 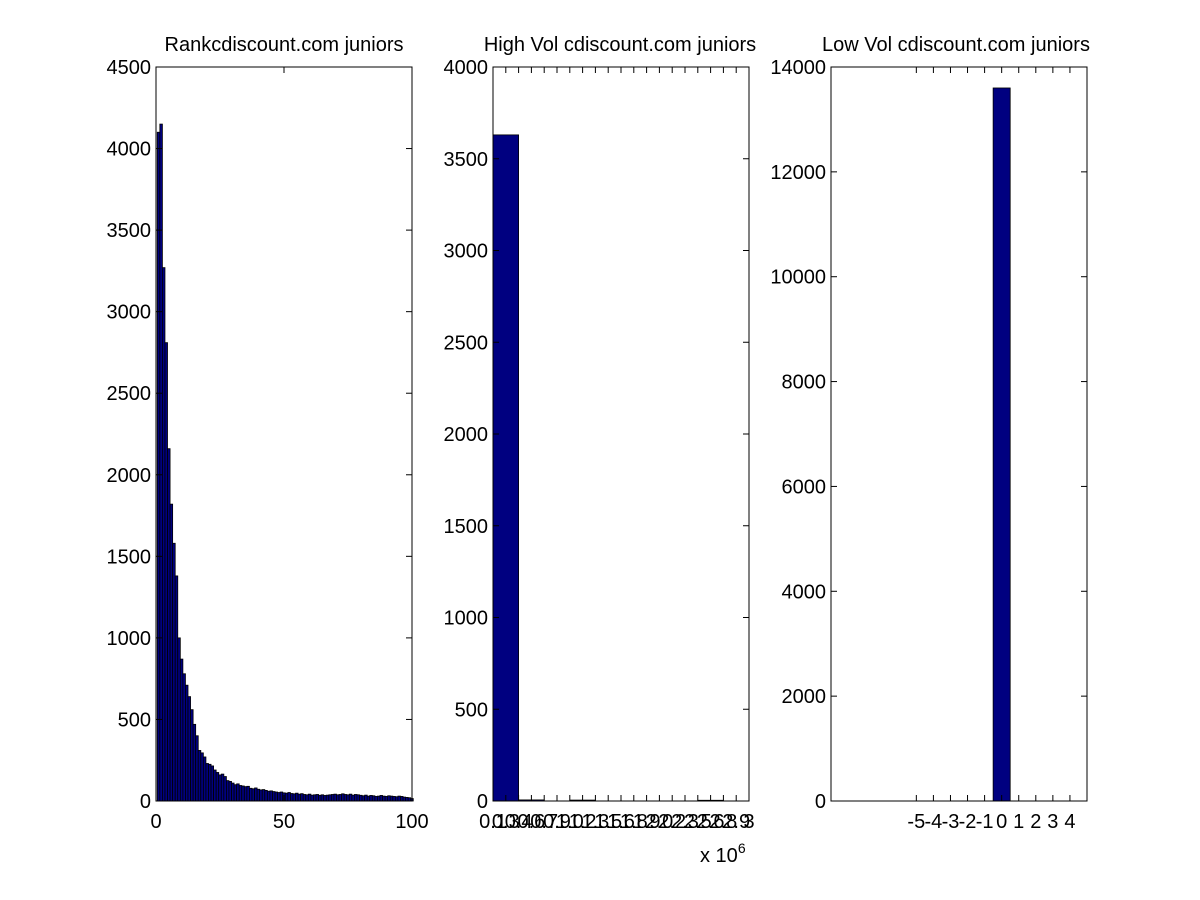 What do you see at coordinates (493, 822) in the screenshot?
I see `high-vol-x-tick-label: 0.1` at bounding box center [493, 822].